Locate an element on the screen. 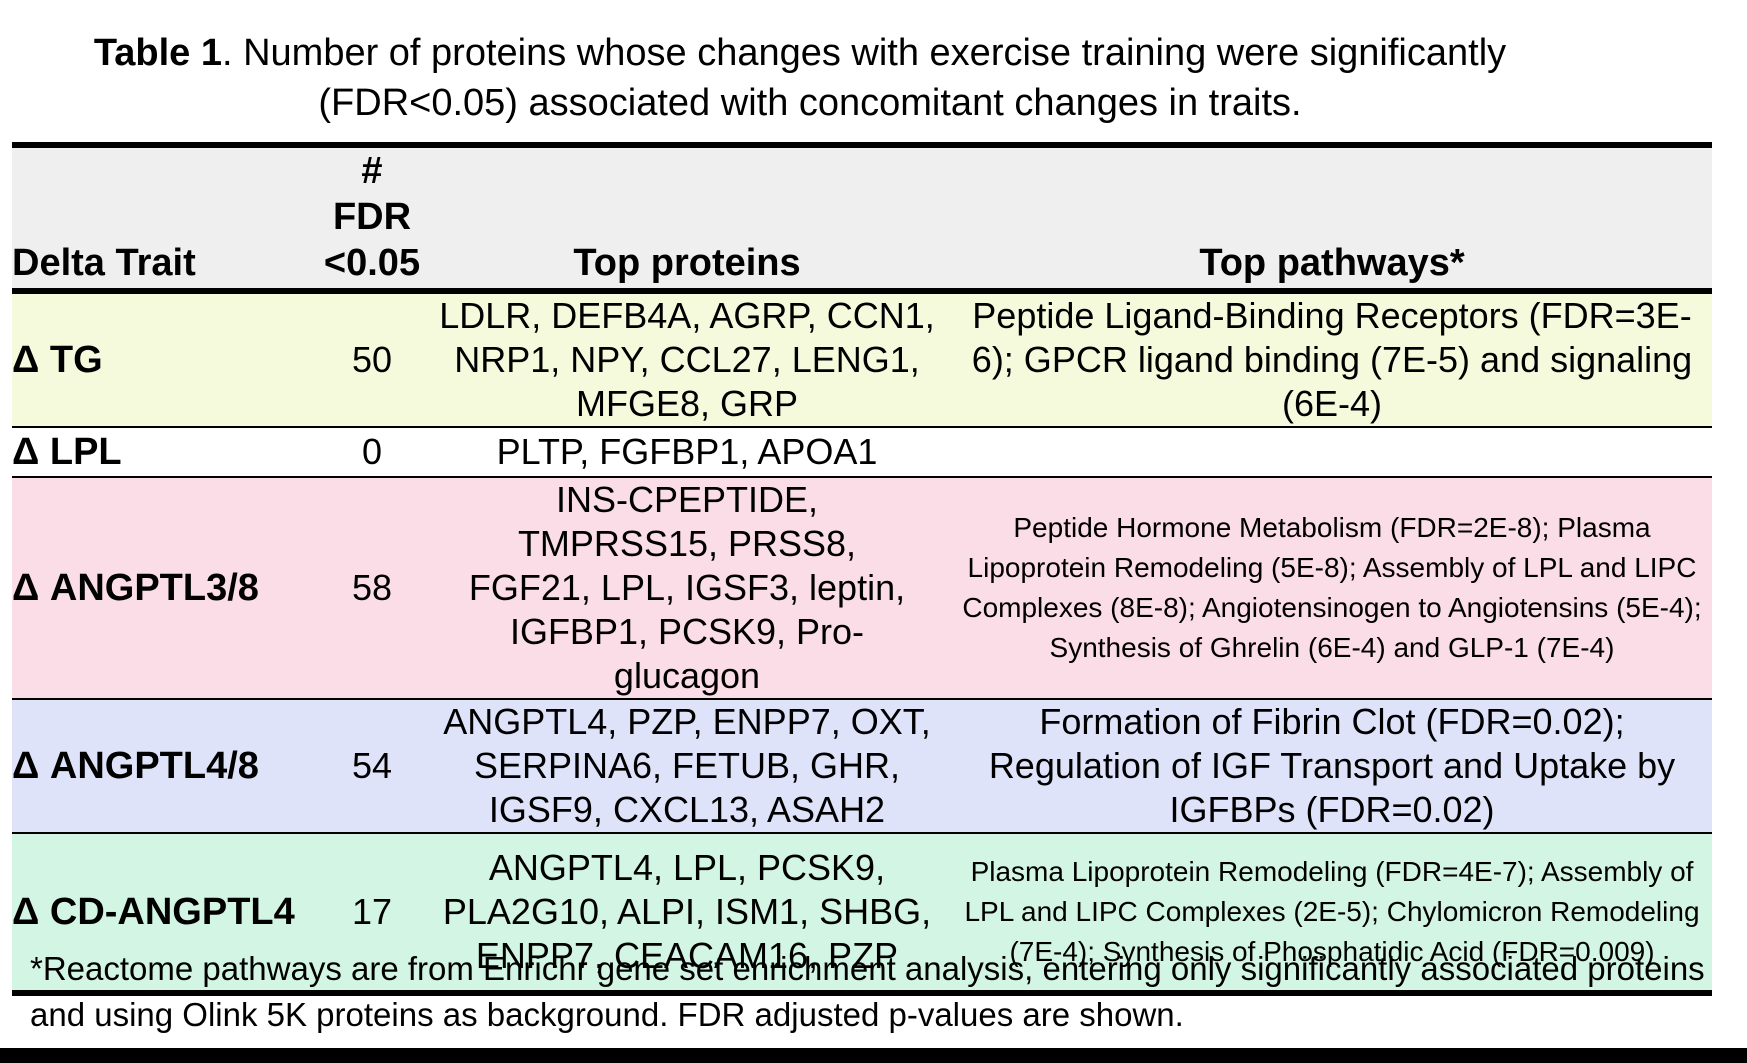 Image resolution: width=1747 pixels, height=1063 pixels. header-fdr-count: # FDR <0.05 is located at coordinates (372, 219).